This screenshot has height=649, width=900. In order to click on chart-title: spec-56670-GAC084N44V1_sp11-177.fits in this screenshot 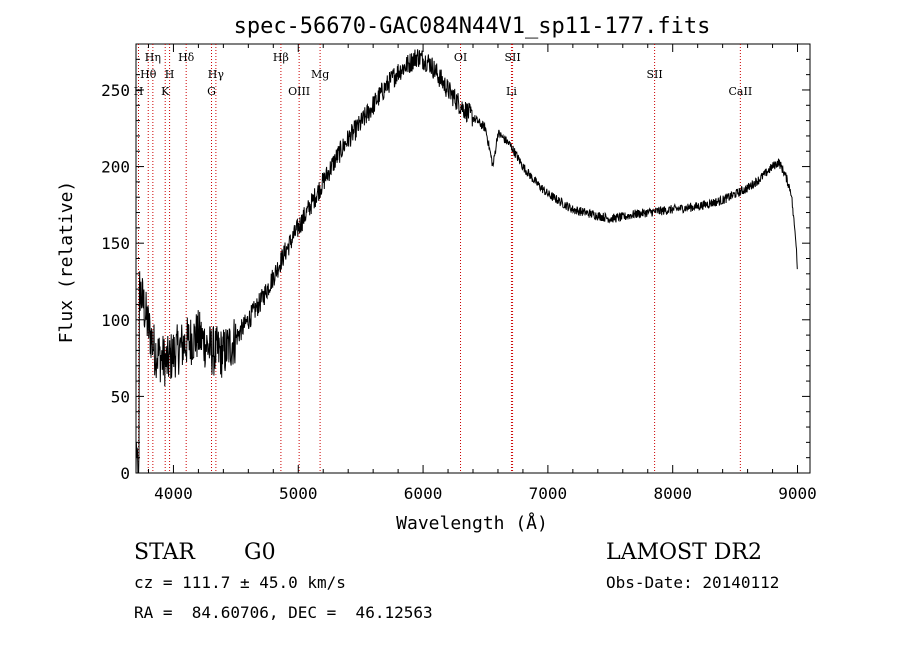, I will do `click(472, 26)`.